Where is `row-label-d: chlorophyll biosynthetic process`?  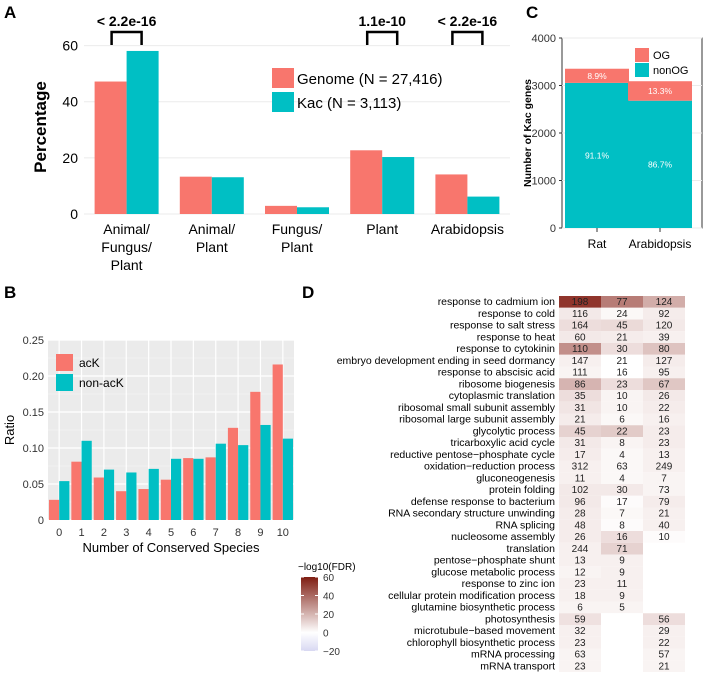
row-label-d: chlorophyll biosynthetic process is located at coordinates (481, 643).